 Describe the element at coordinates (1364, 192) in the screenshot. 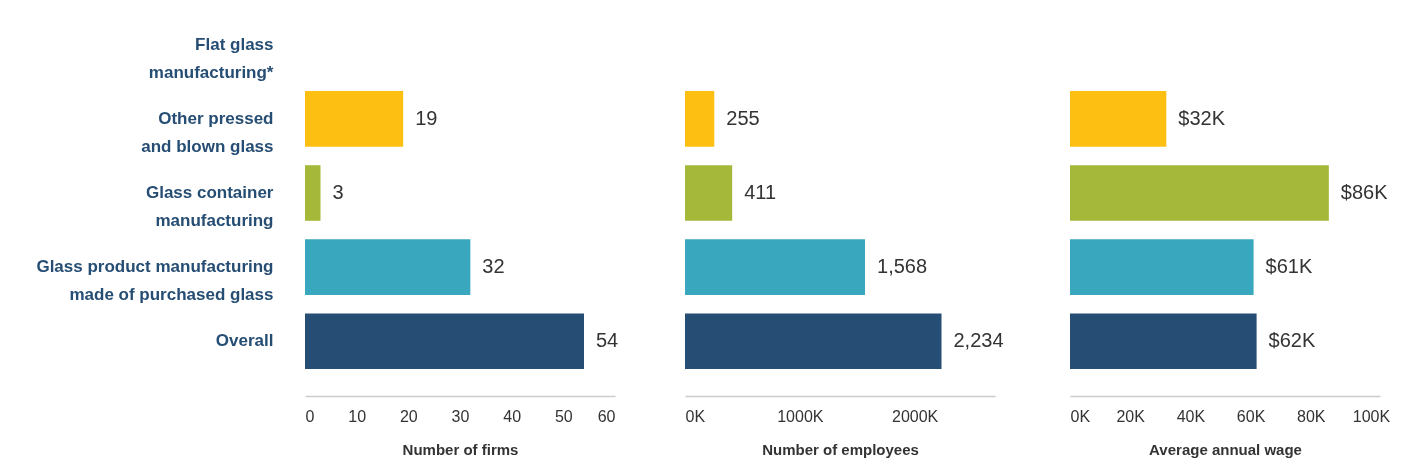

I see `data-label: $86K` at that location.